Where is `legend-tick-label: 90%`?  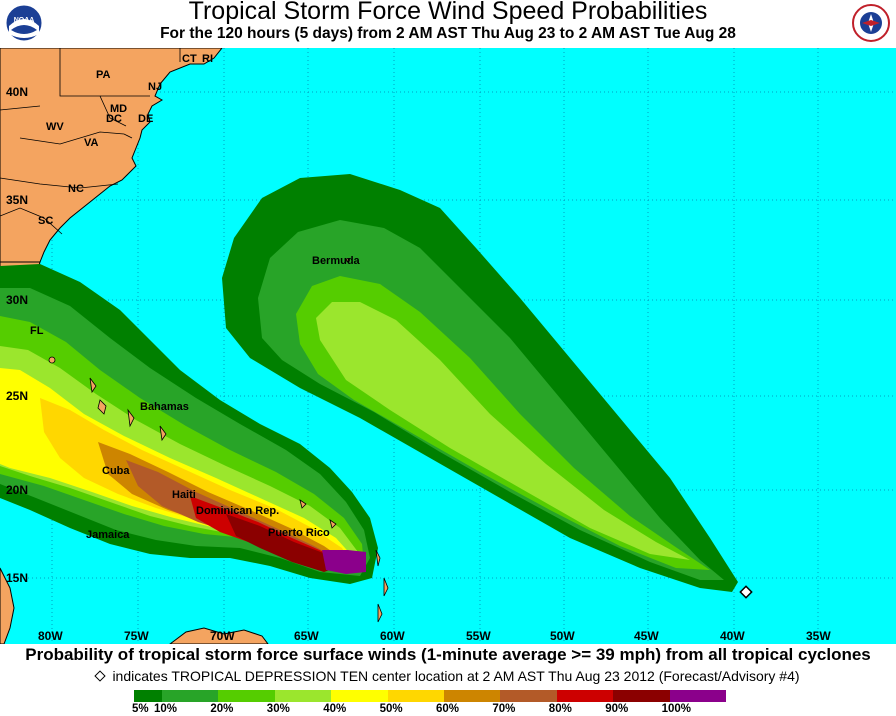
legend-tick-label: 90% is located at coordinates (617, 709).